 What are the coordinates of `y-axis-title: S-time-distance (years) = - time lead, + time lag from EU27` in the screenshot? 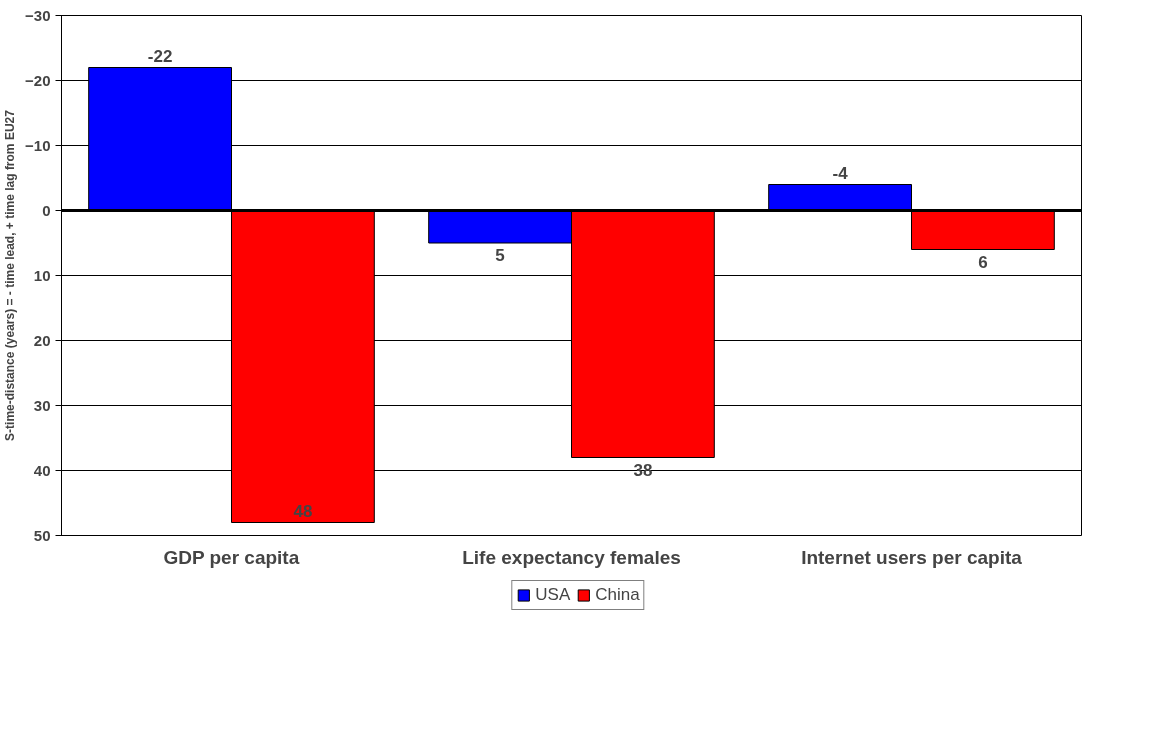 It's located at (10, 275).